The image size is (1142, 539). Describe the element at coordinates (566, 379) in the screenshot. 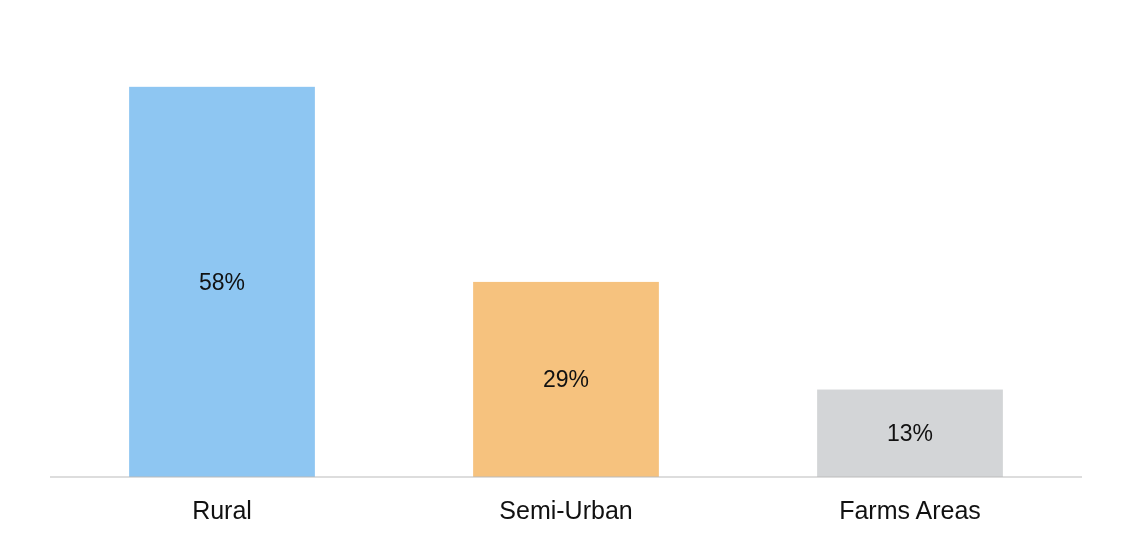

I see `data-label: 29%` at that location.